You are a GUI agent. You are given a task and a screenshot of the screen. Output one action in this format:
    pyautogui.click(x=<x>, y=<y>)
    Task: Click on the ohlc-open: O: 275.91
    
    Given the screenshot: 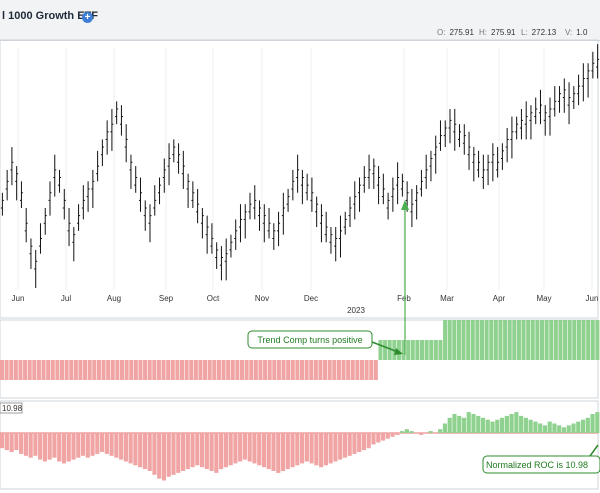 What is the action you would take?
    pyautogui.click(x=455, y=32)
    